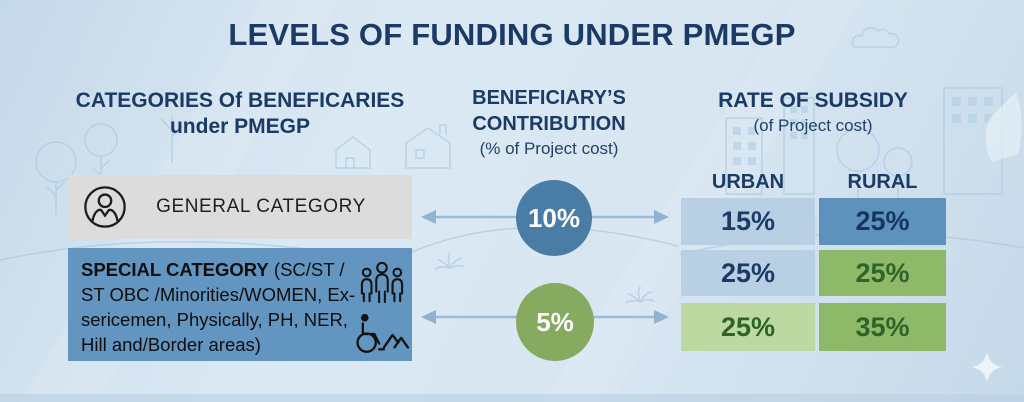  Describe the element at coordinates (813, 113) in the screenshot. I see `subsidy-column-header: RATE OF SUBSIDY (of Project cost)` at that location.